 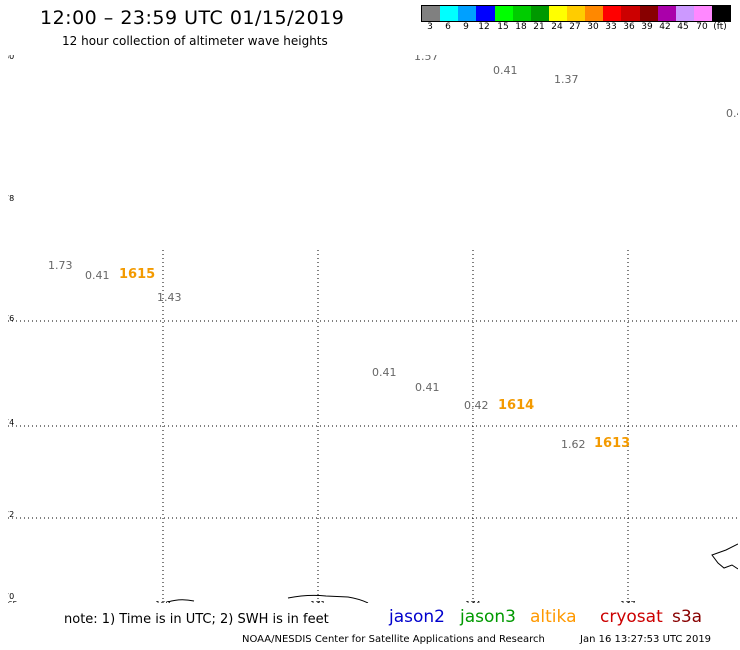 What do you see at coordinates (162, 601) in the screenshot?
I see `lon-label: 168` at bounding box center [162, 601].